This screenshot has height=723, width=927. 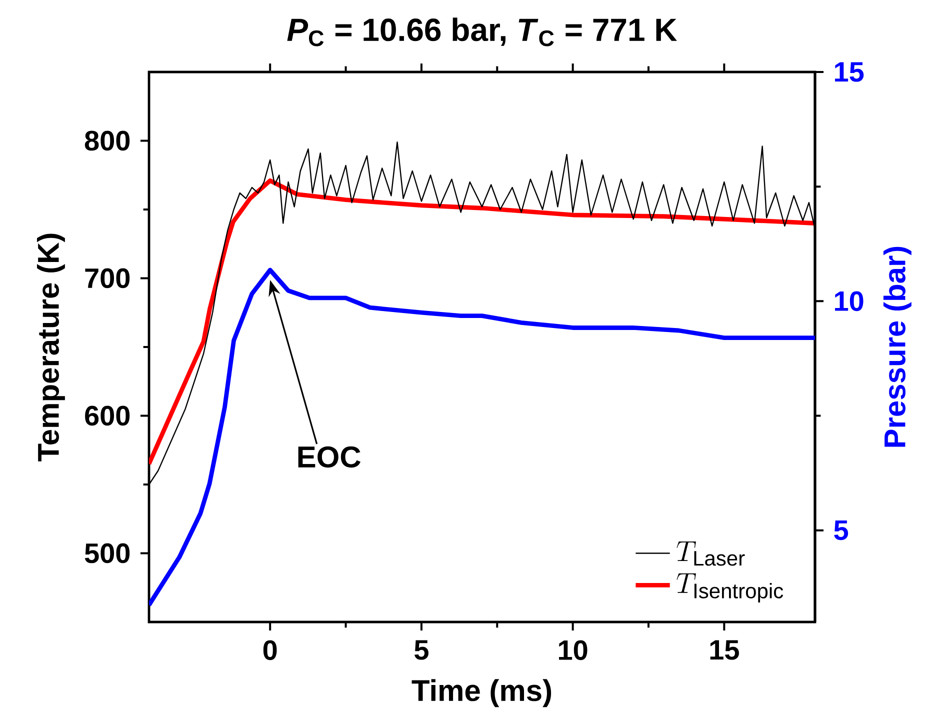 I want to click on x-tick-label: 15, so click(x=724, y=650).